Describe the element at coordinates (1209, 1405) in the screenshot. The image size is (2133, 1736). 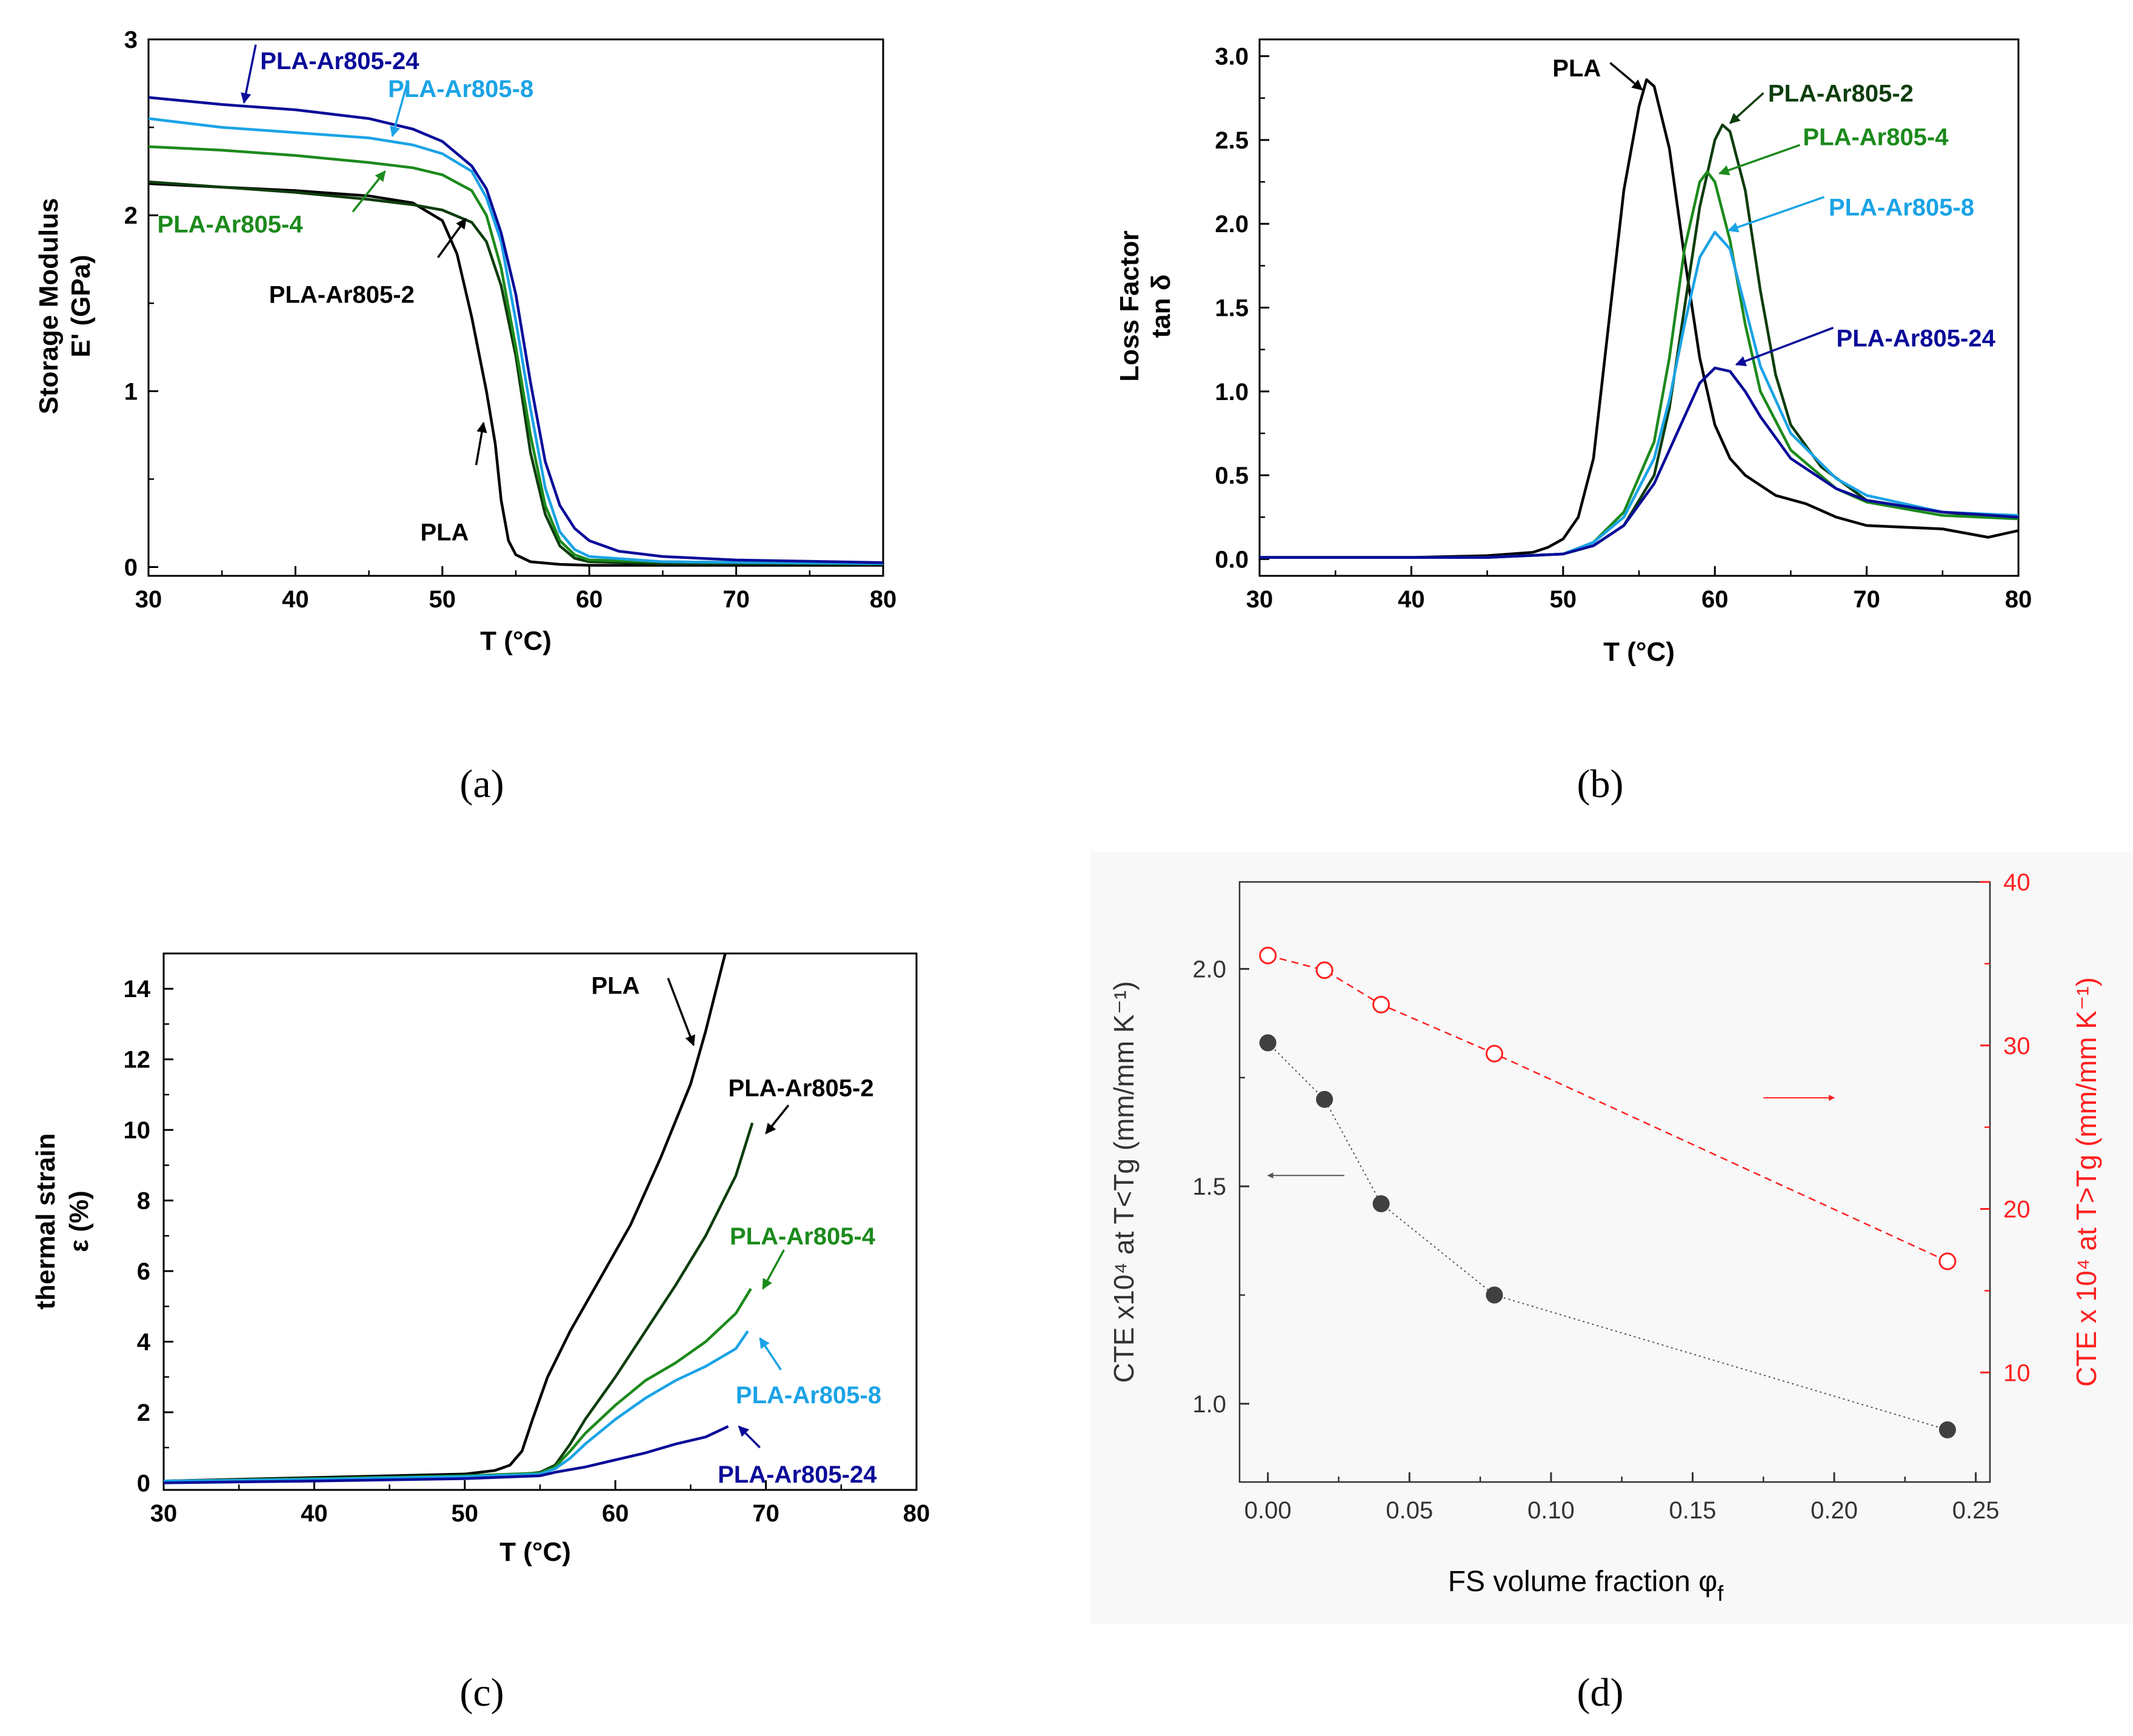
I see `y-tick-label: 1.0` at that location.